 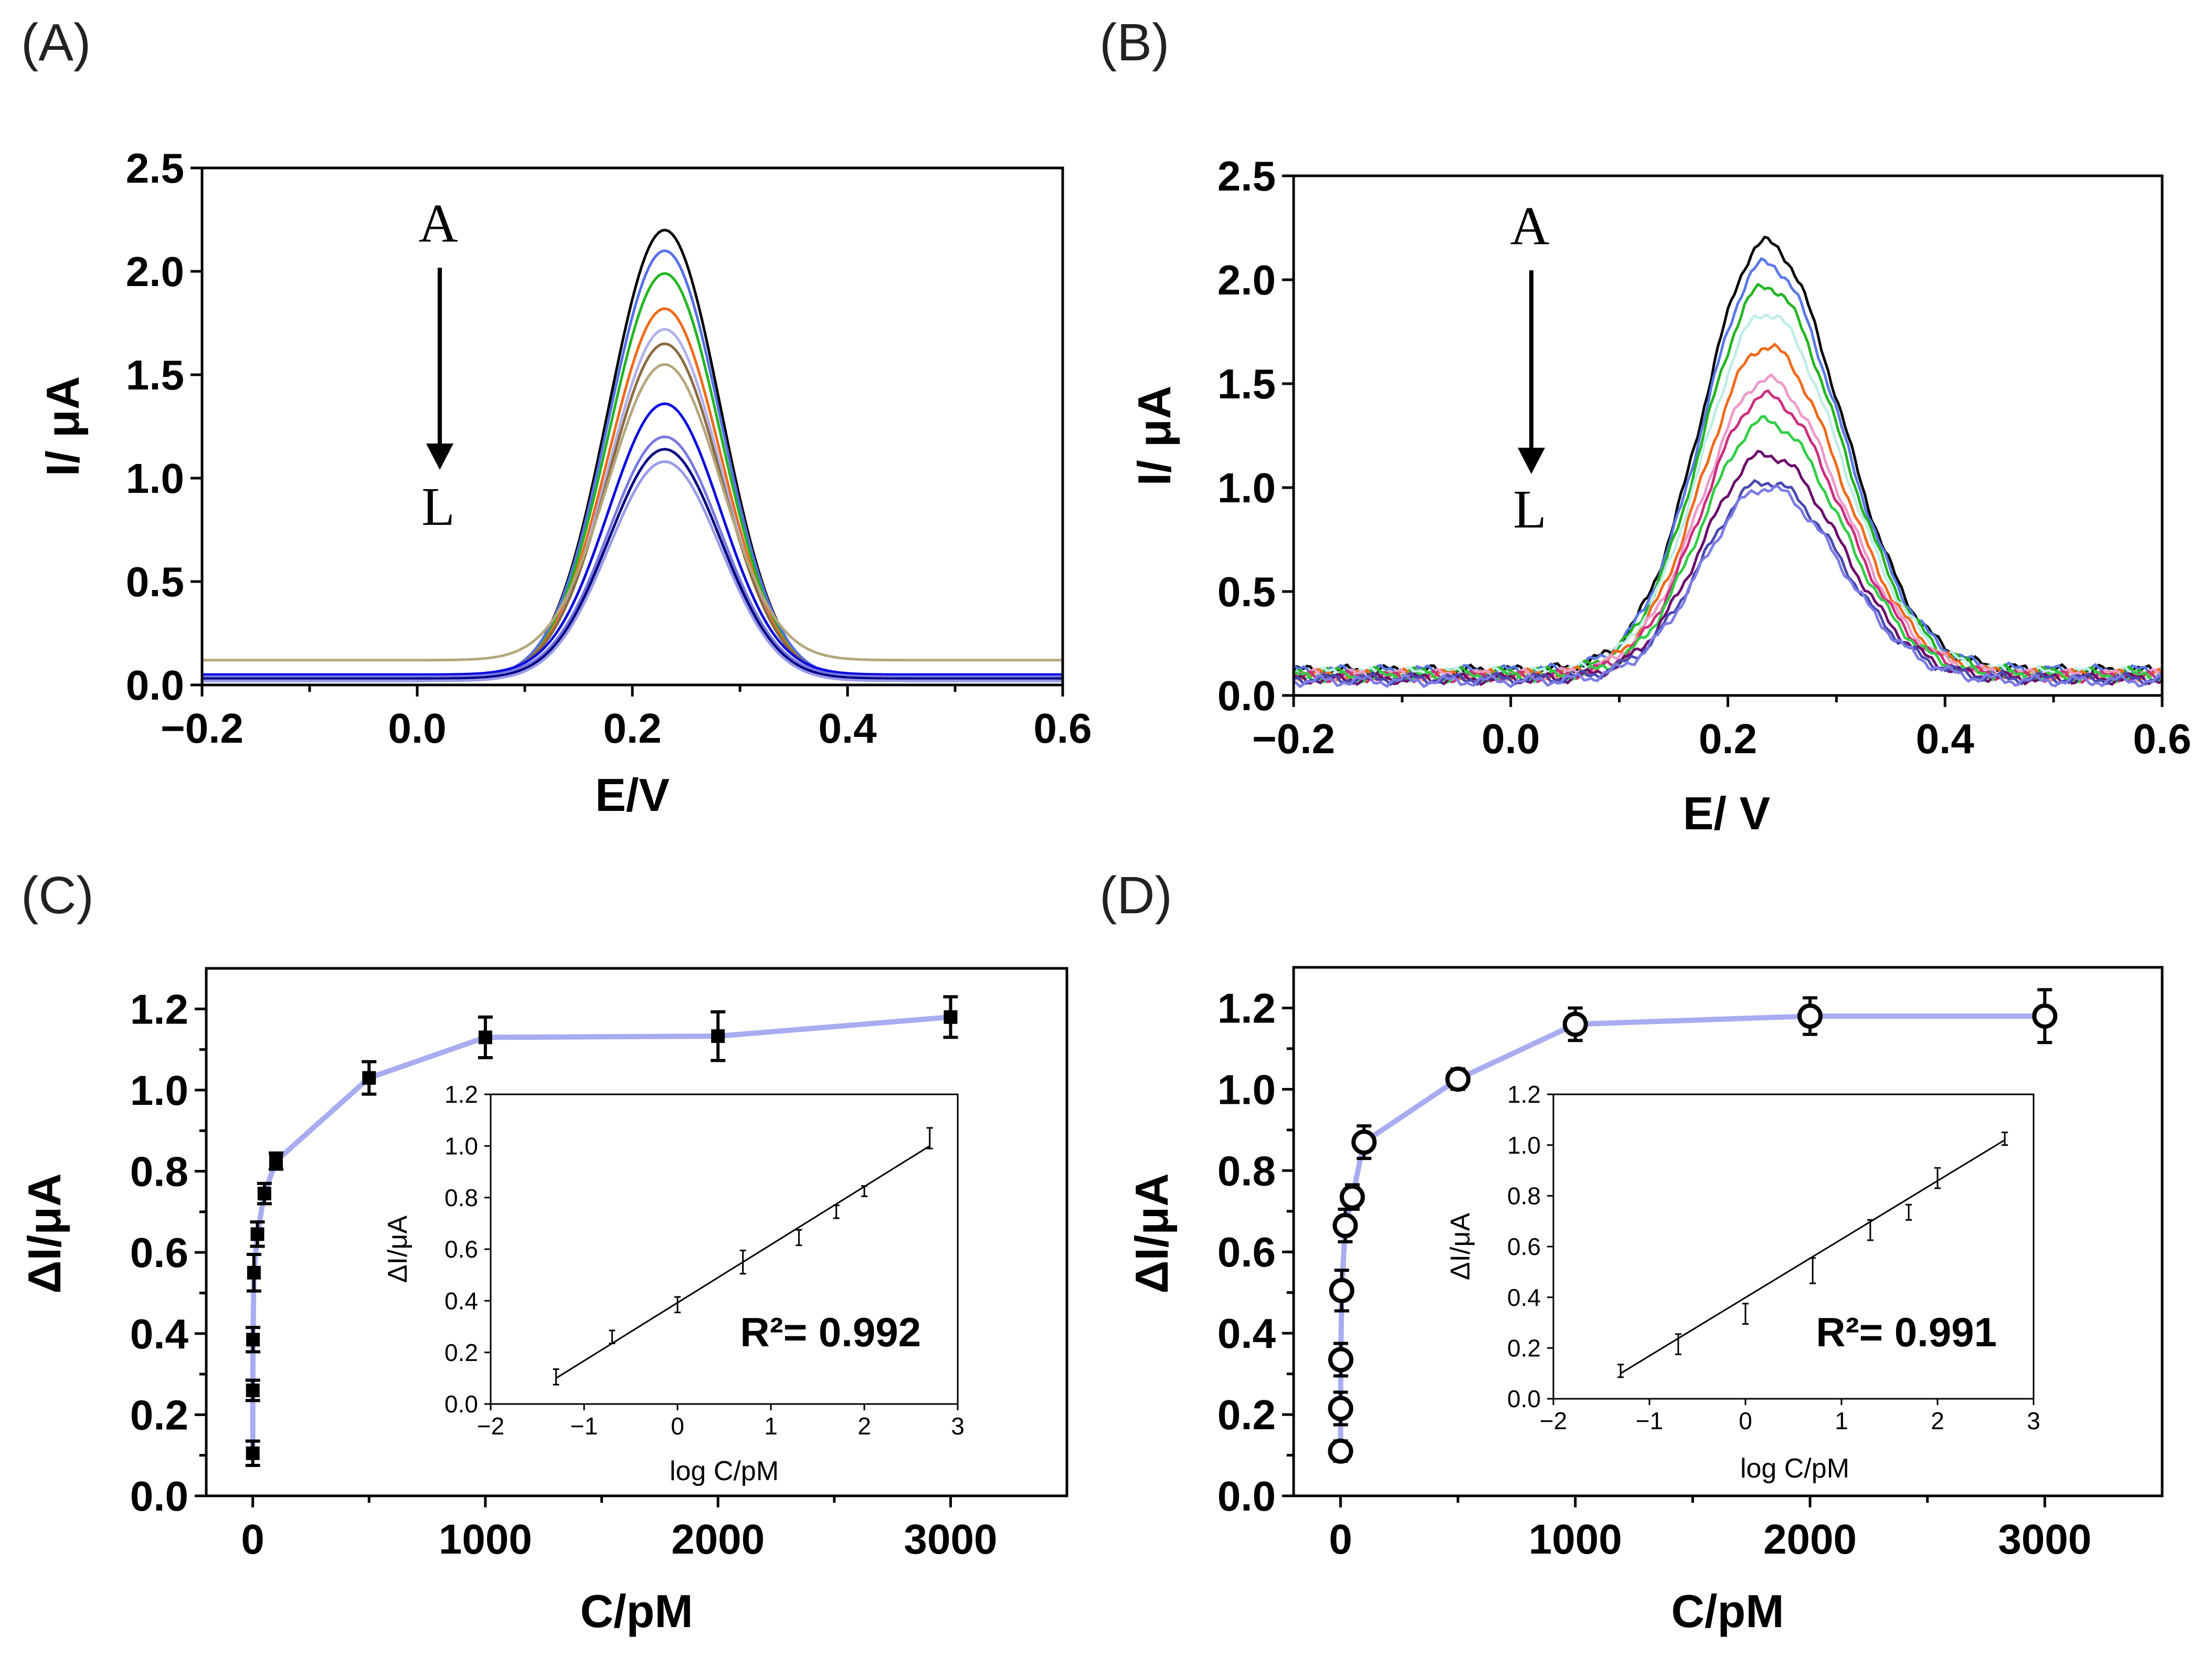 I want to click on curve-a, so click(x=1728, y=456).